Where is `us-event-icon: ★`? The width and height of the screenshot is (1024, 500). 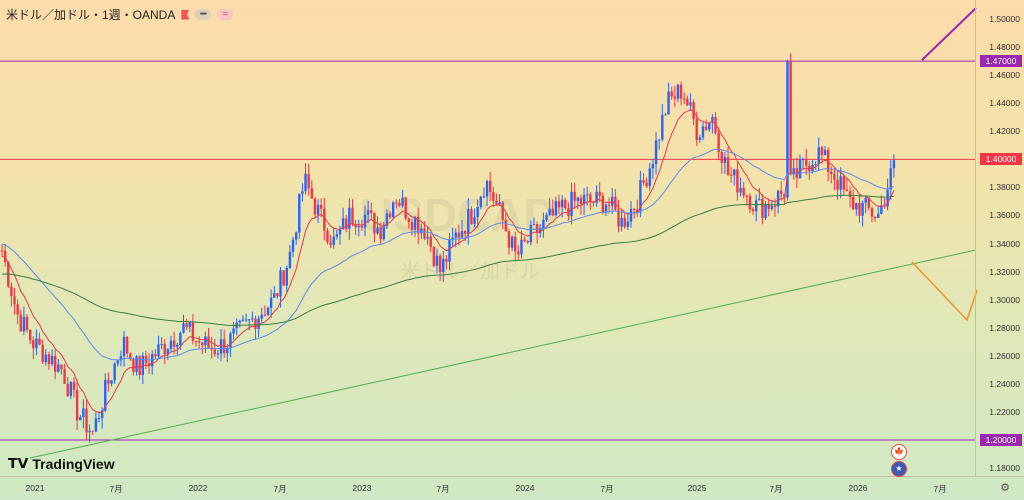
us-event-icon: ★ is located at coordinates (899, 469).